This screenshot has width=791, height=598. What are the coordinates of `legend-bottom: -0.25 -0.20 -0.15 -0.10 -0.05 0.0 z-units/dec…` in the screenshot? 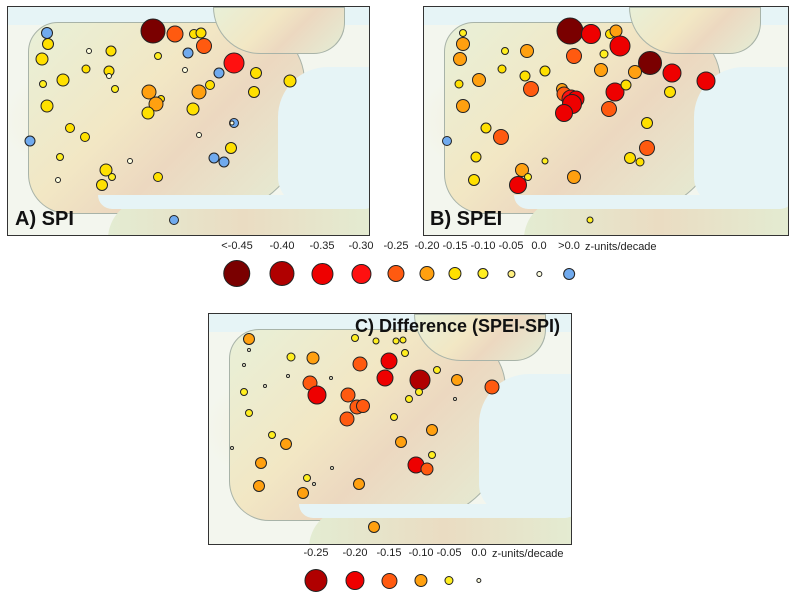 It's located at (395, 572).